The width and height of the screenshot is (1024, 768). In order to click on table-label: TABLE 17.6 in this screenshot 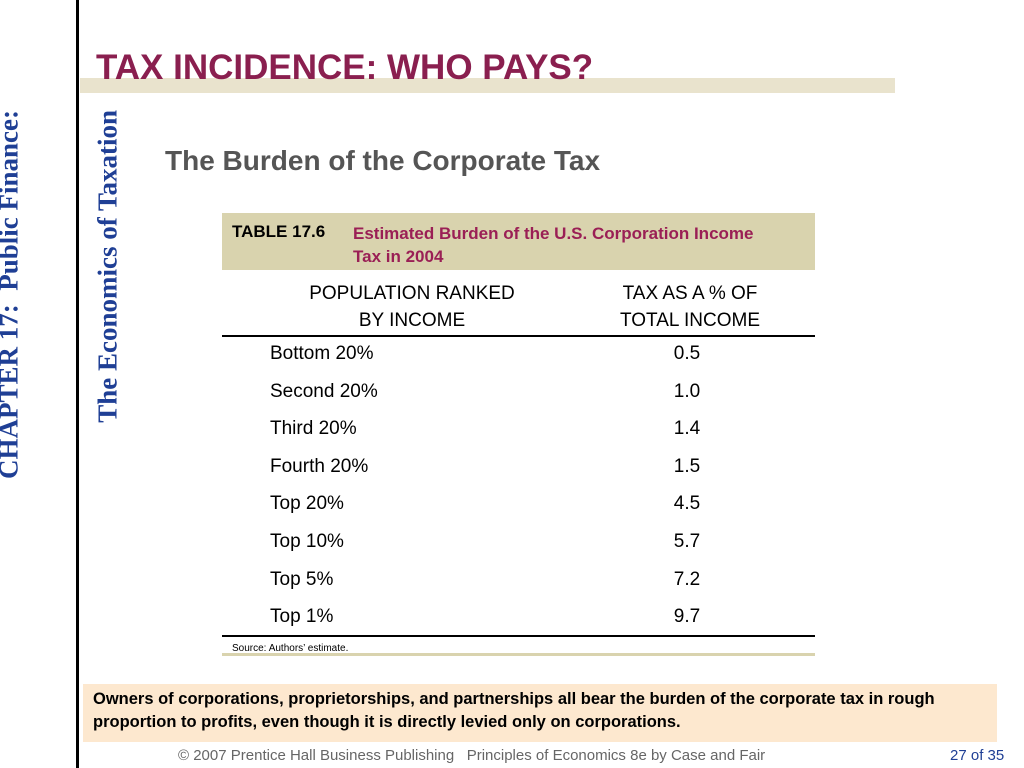, I will do `click(279, 231)`.